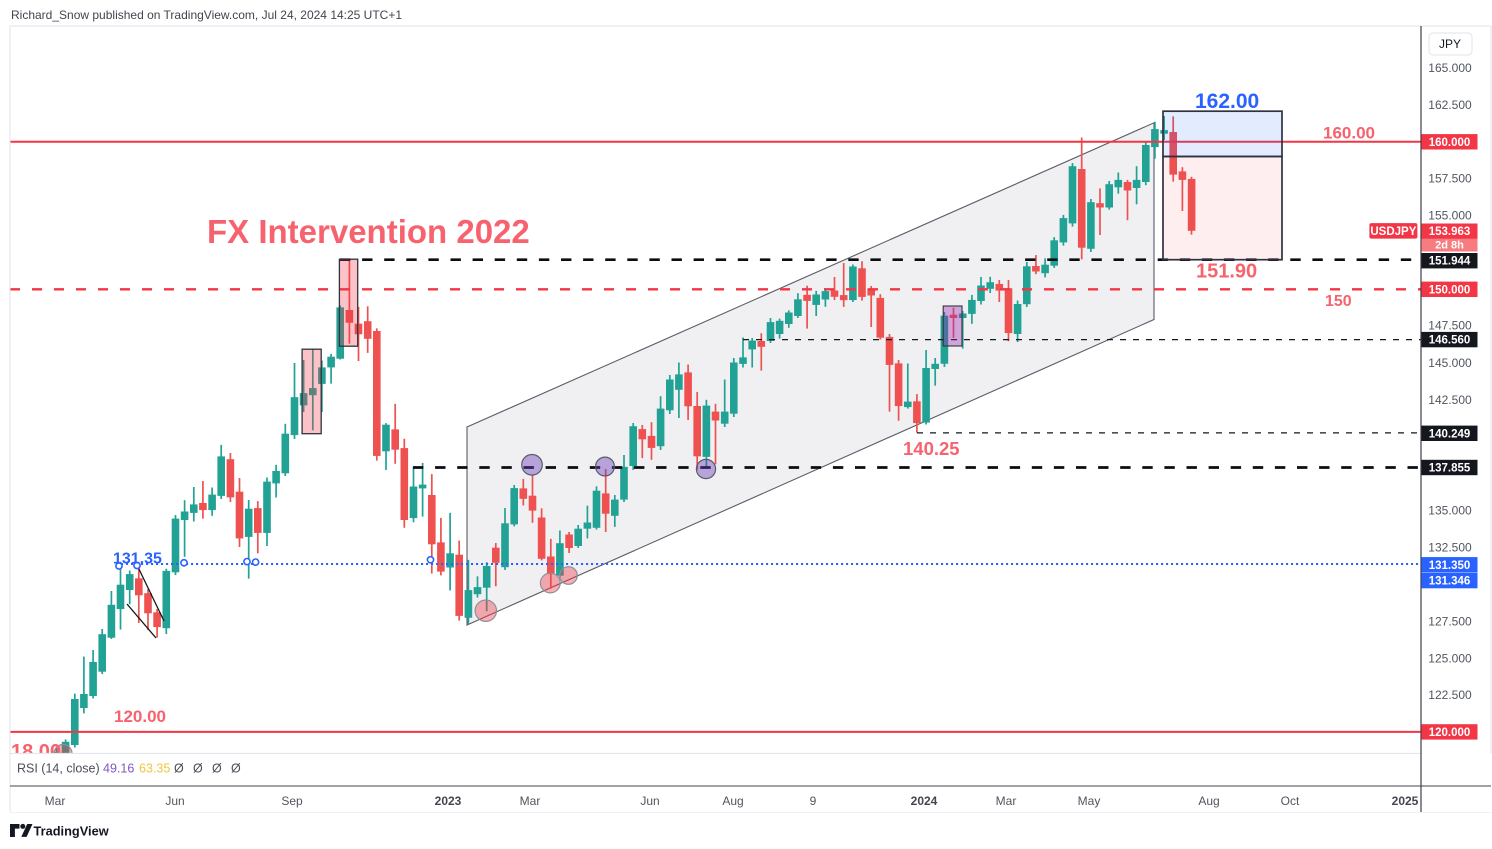 The width and height of the screenshot is (1492, 849). Describe the element at coordinates (1450, 44) in the screenshot. I see `svg-text: JPY` at that location.